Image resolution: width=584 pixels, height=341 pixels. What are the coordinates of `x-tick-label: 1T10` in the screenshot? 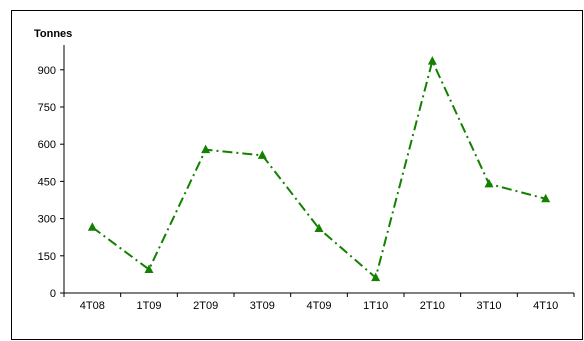 It's located at (375, 306).